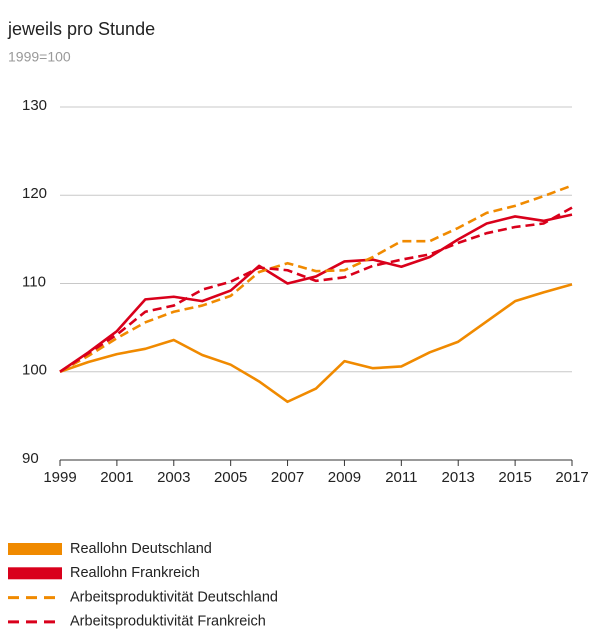  I want to click on x-tick-label: 2017, so click(571, 477).